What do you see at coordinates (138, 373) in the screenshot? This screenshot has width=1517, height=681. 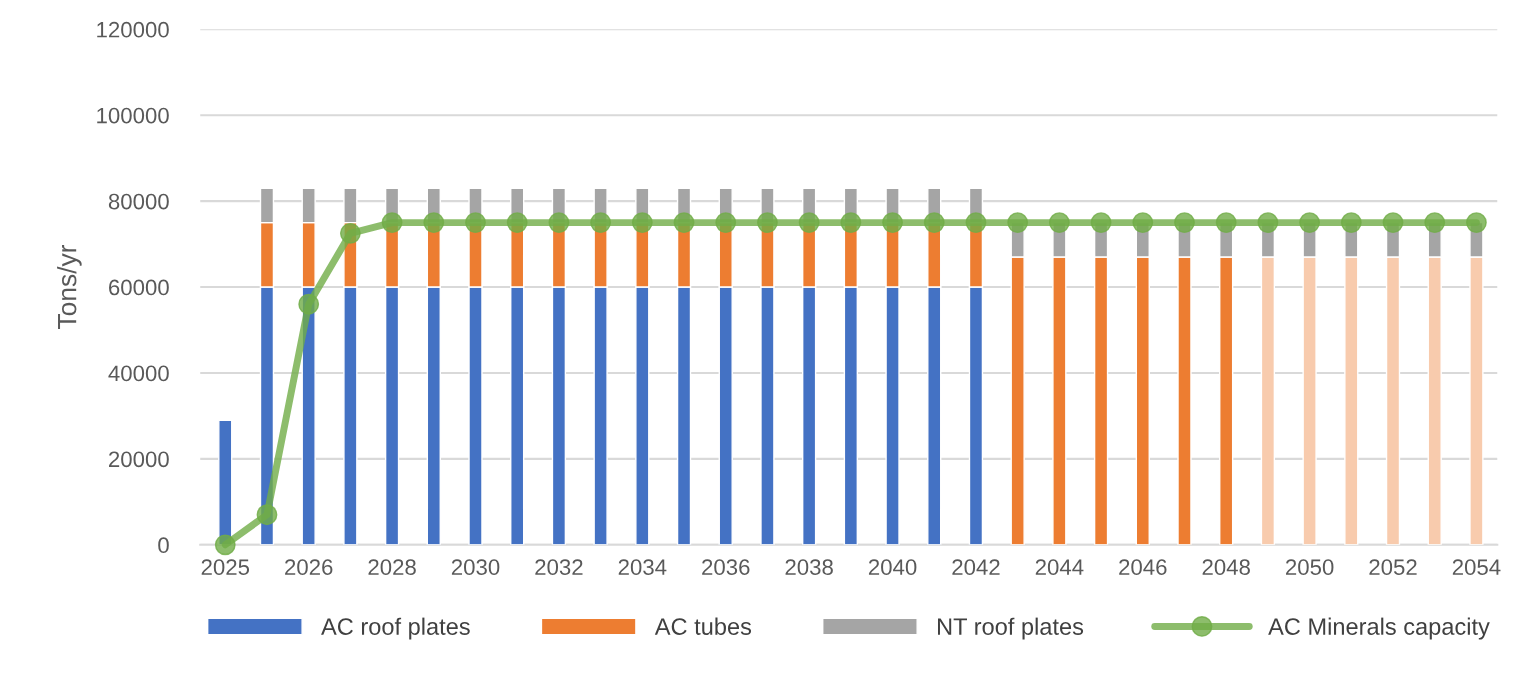 I see `y-tick-label: 40000` at bounding box center [138, 373].